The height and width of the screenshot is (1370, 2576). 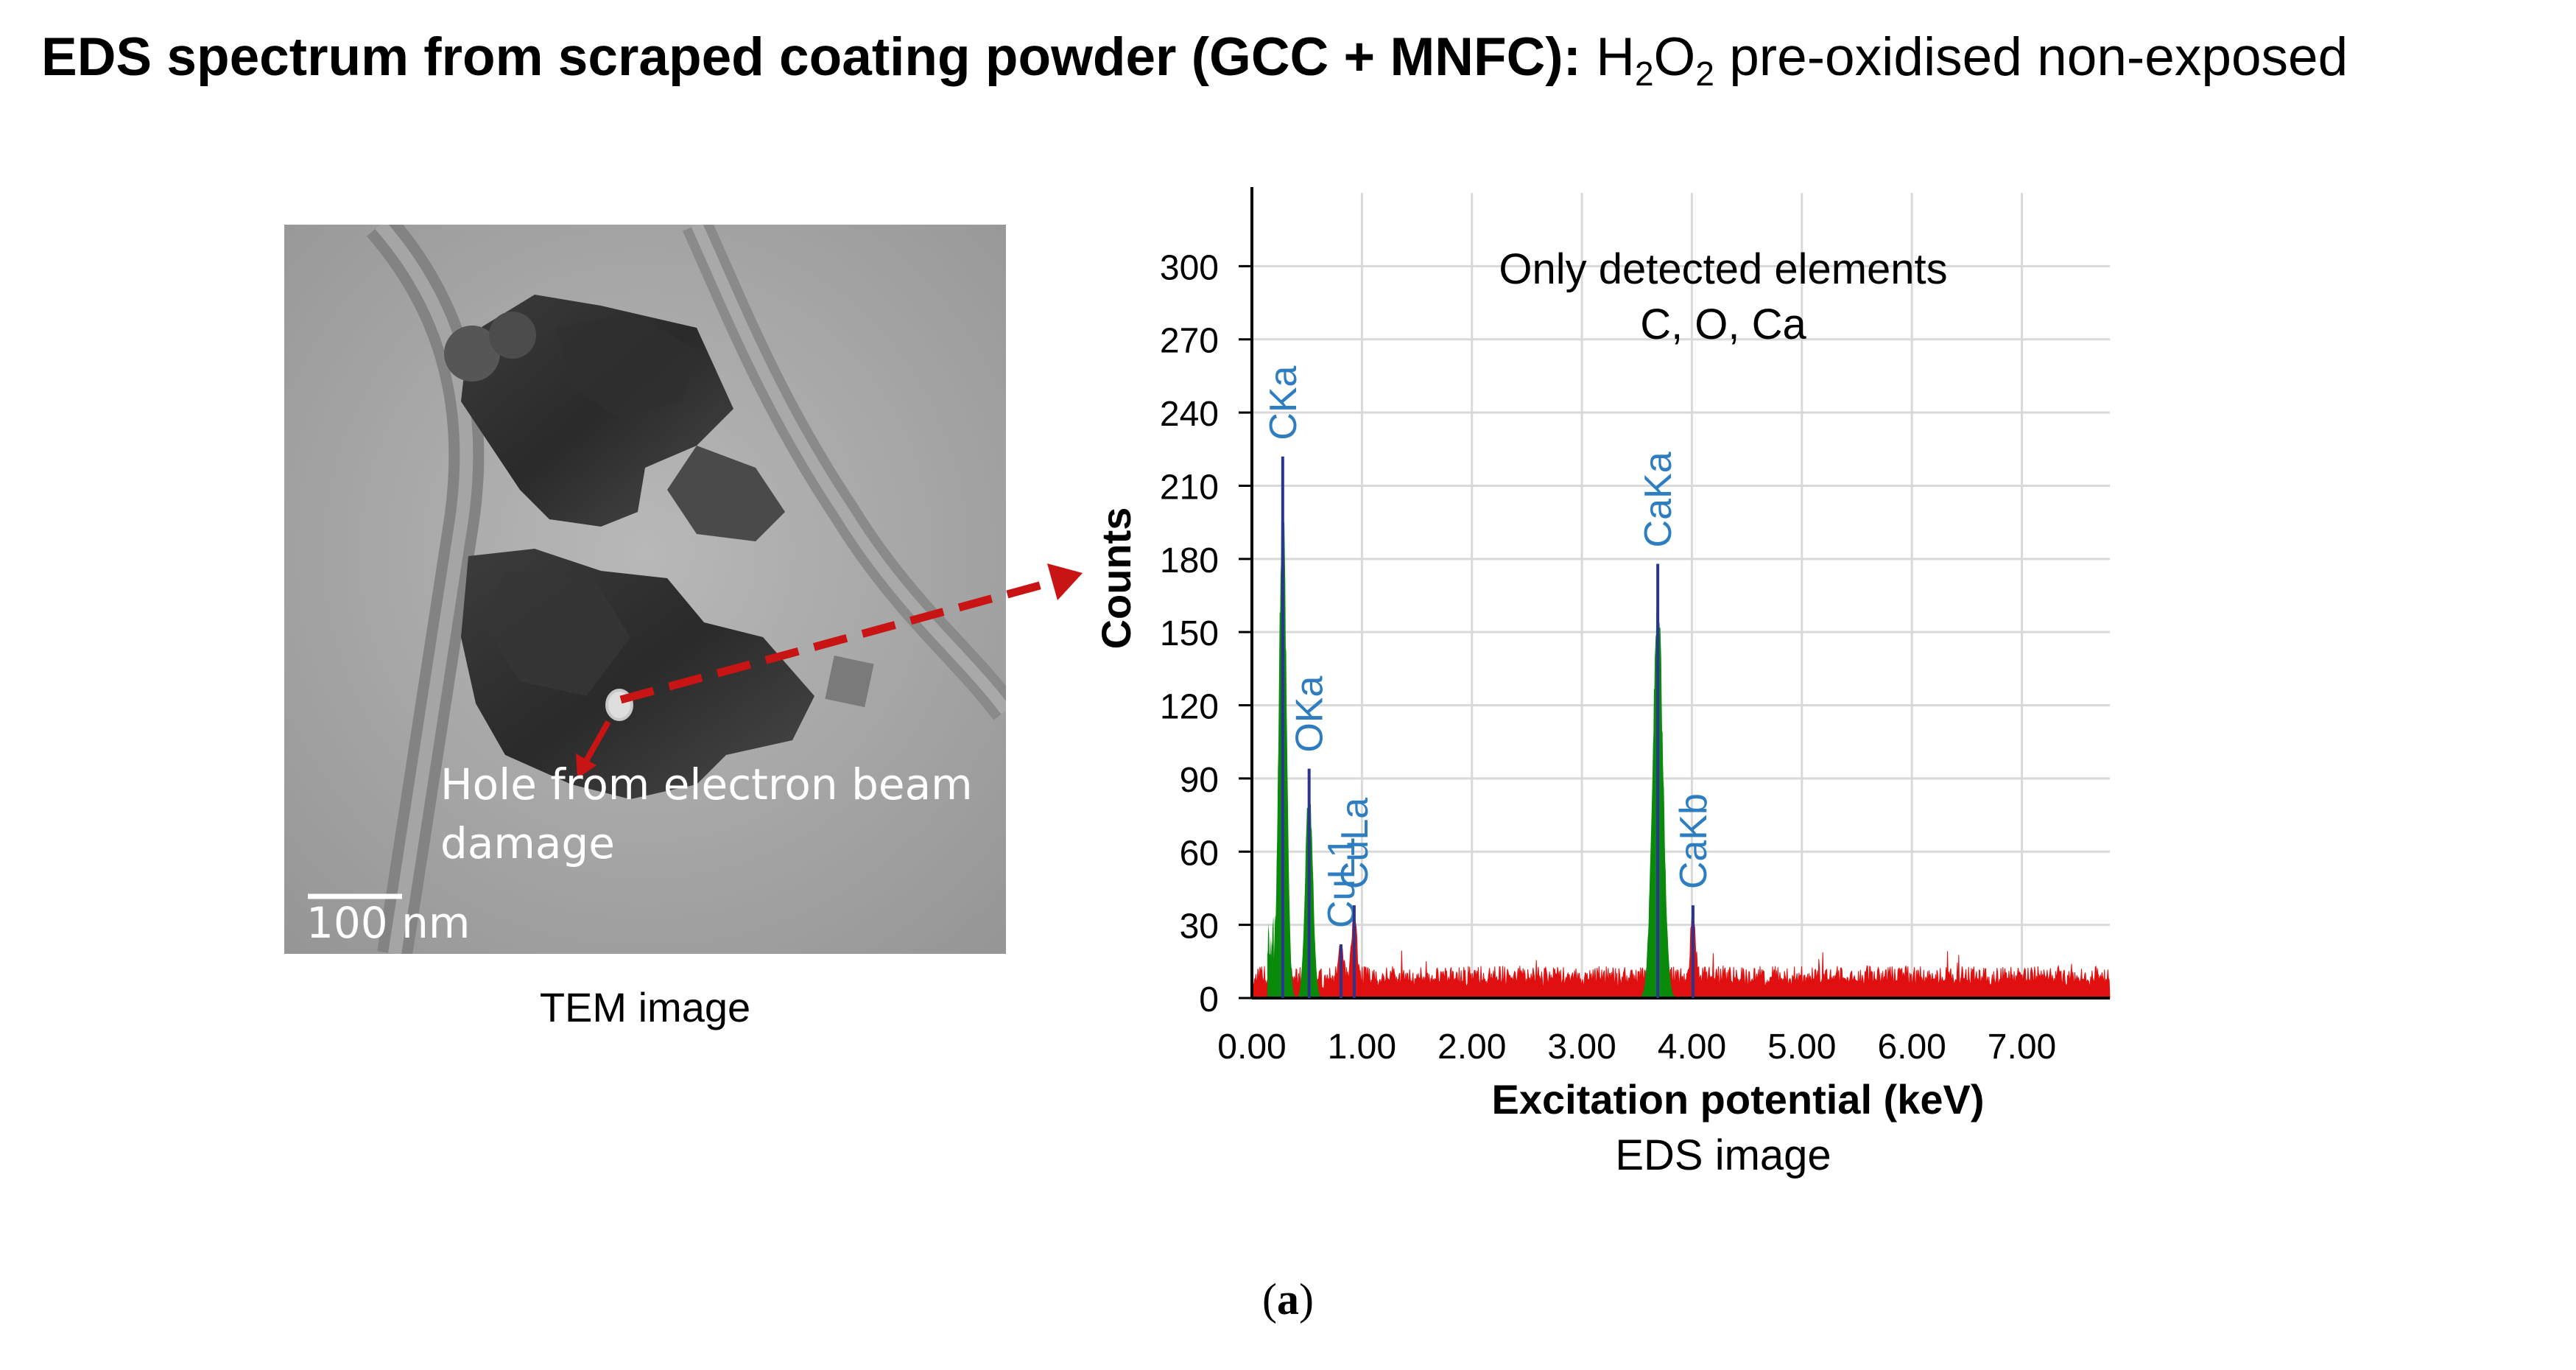 I want to click on y-tick-label: 300, so click(x=1189, y=267).